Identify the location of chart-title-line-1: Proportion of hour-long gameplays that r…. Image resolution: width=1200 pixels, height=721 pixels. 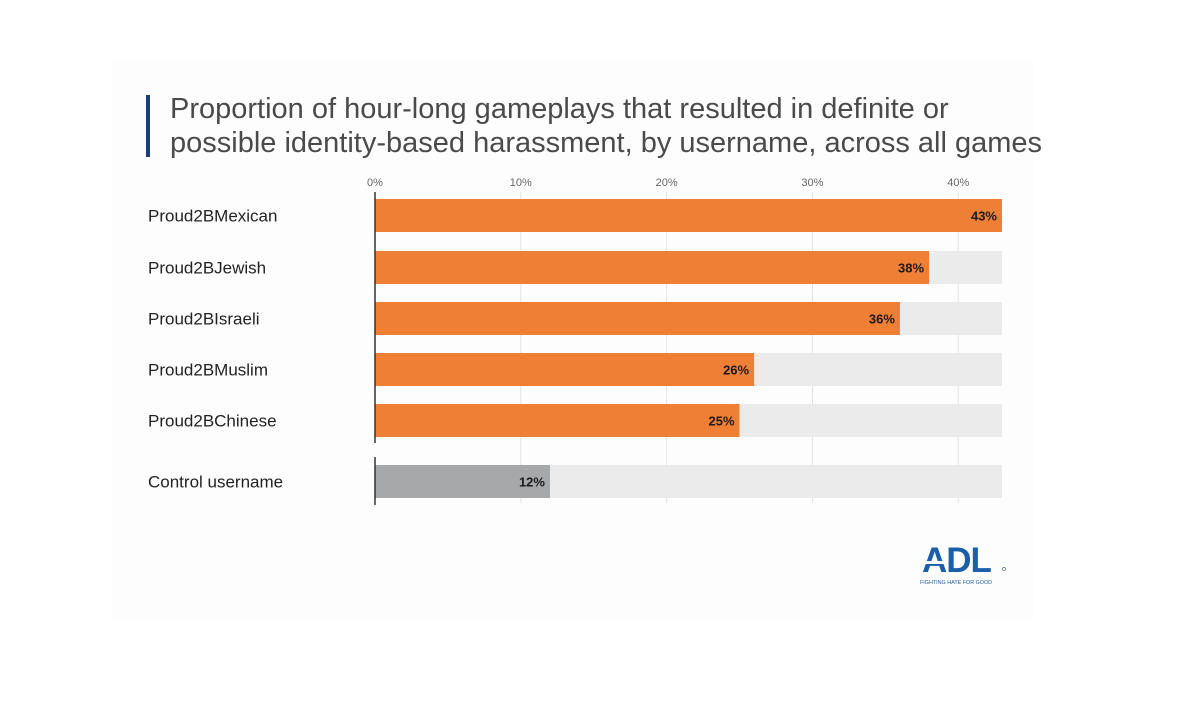
(559, 109).